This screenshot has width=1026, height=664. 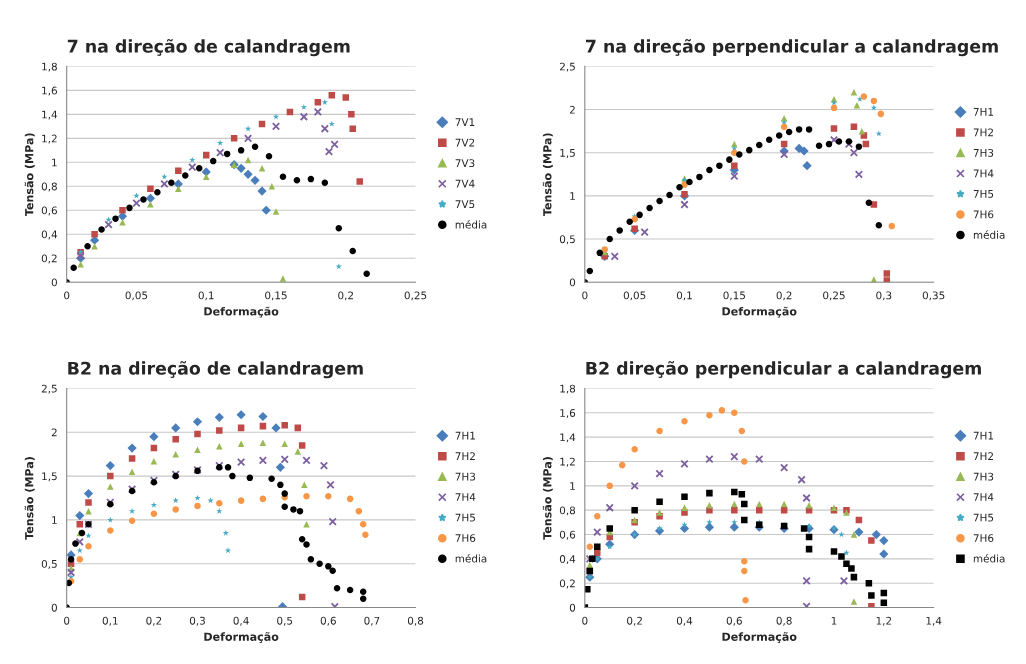 What do you see at coordinates (933, 296) in the screenshot?
I see `x-tick-label: 0,35` at bounding box center [933, 296].